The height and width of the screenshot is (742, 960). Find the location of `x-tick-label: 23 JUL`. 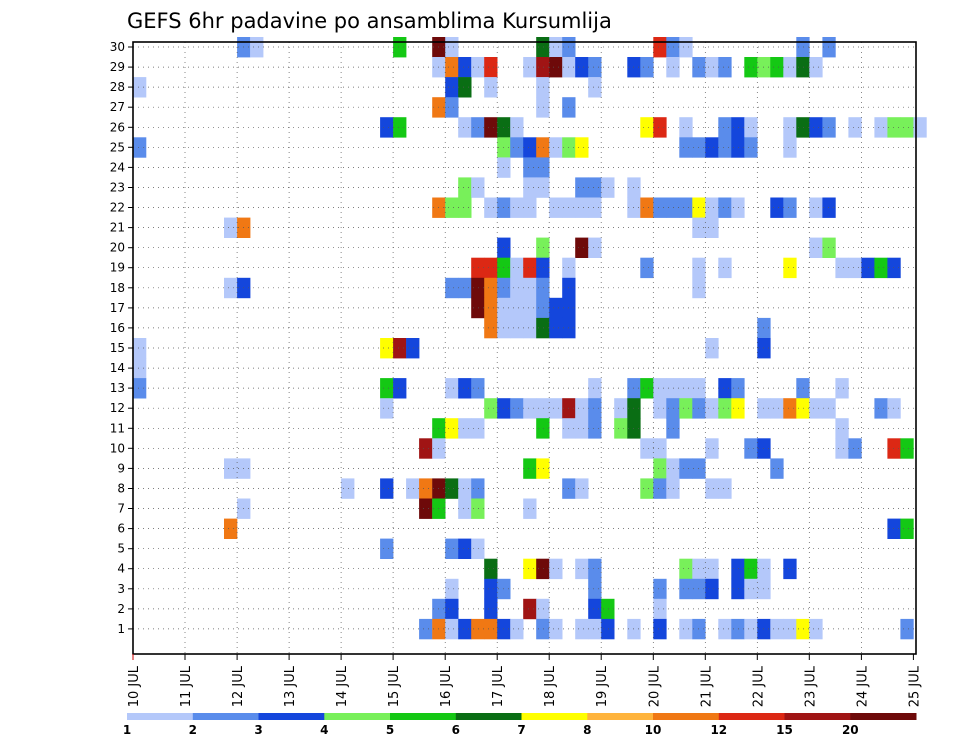

x-tick-label: 23 JUL is located at coordinates (810, 686).